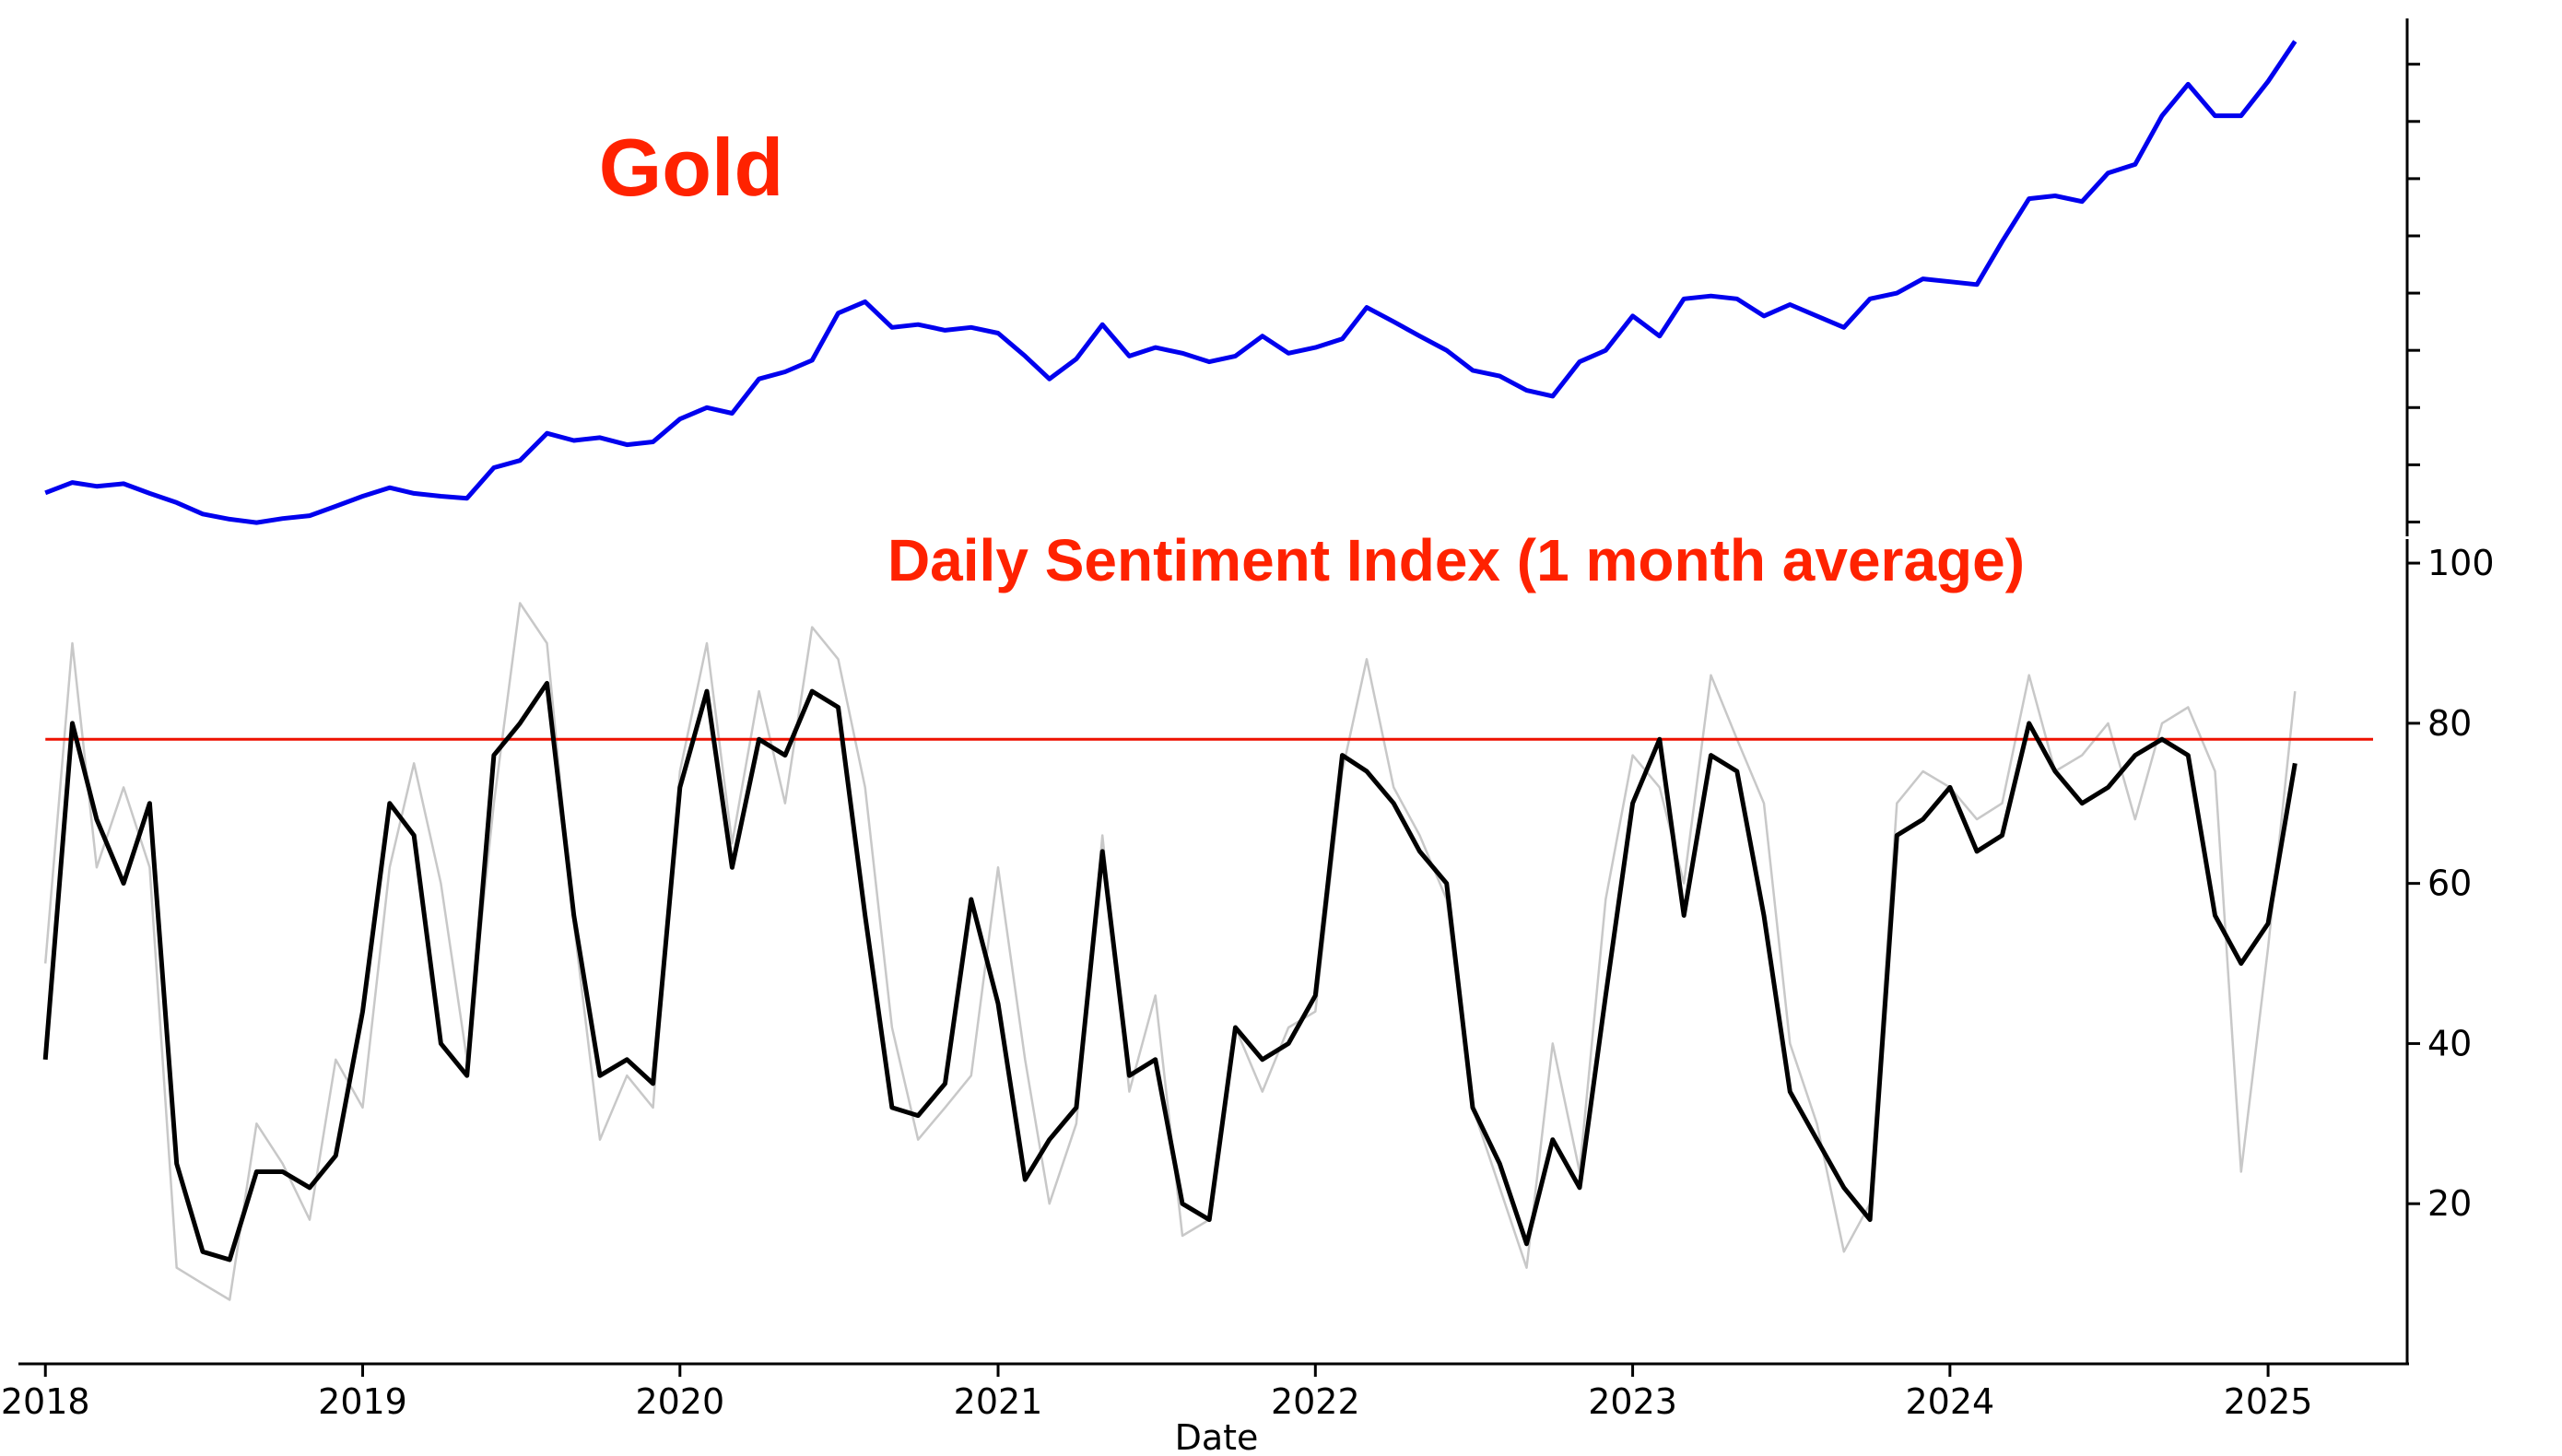  What do you see at coordinates (998, 1401) in the screenshot?
I see `date-x-tick-label: 2021` at bounding box center [998, 1401].